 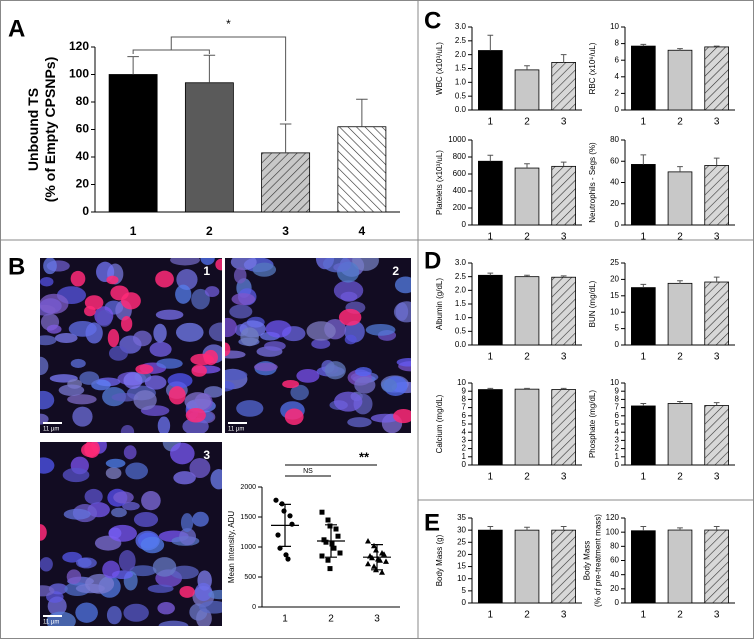 I want to click on y-tick-label: 1000, so click(x=248, y=547).